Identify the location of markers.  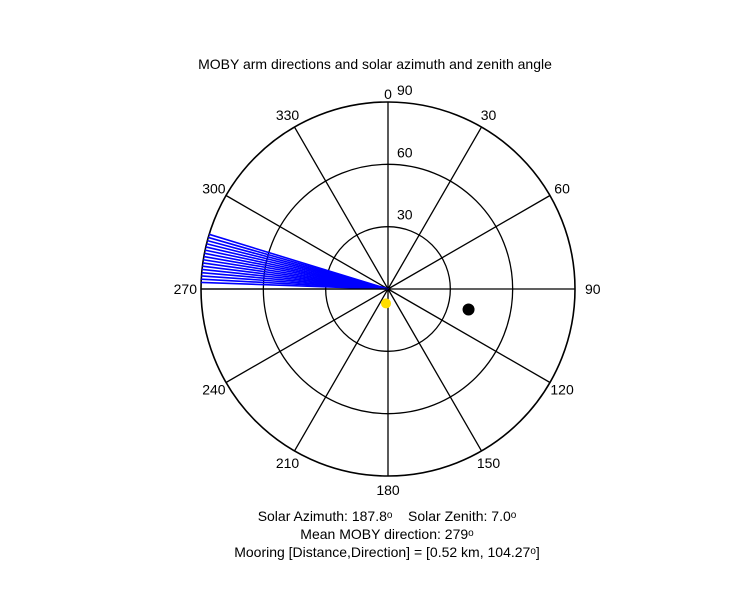
(428, 307).